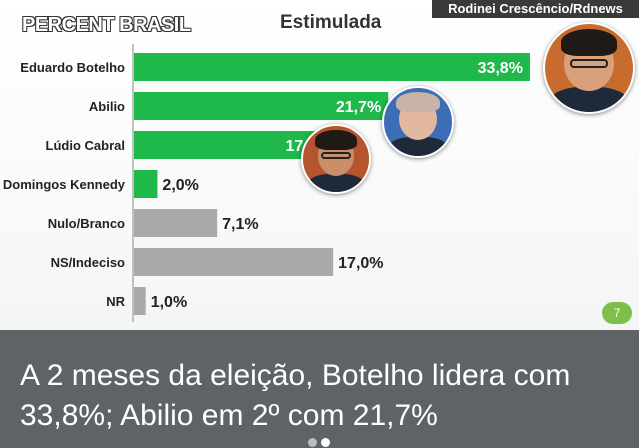 Image resolution: width=639 pixels, height=448 pixels. Describe the element at coordinates (336, 159) in the screenshot. I see `candidate-photo-cabral` at that location.